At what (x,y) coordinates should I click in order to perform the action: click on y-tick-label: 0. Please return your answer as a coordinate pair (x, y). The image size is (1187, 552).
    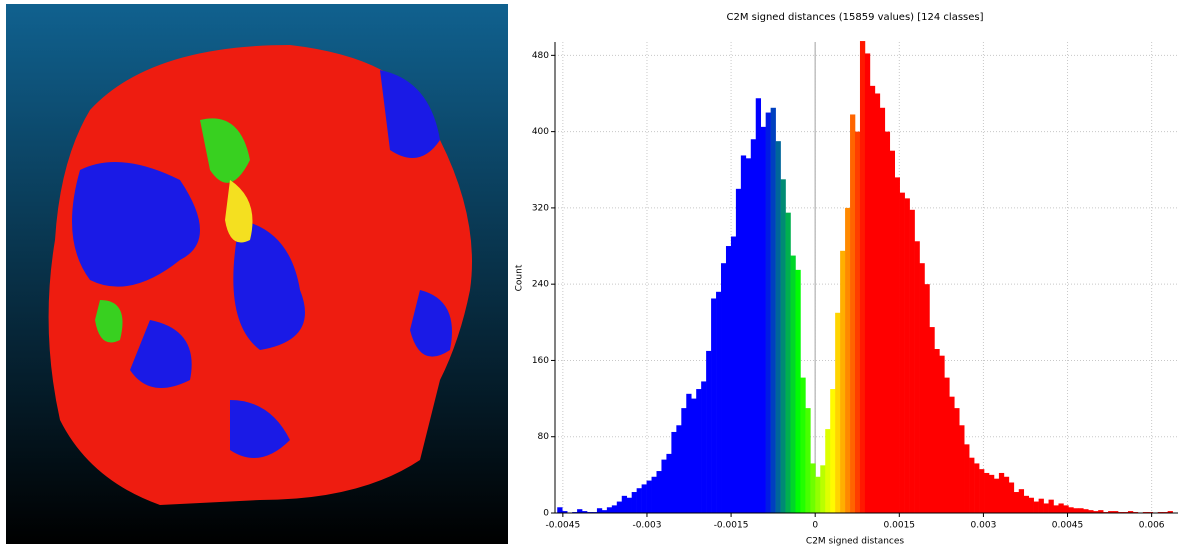
    Looking at the image, I should click on (546, 514).